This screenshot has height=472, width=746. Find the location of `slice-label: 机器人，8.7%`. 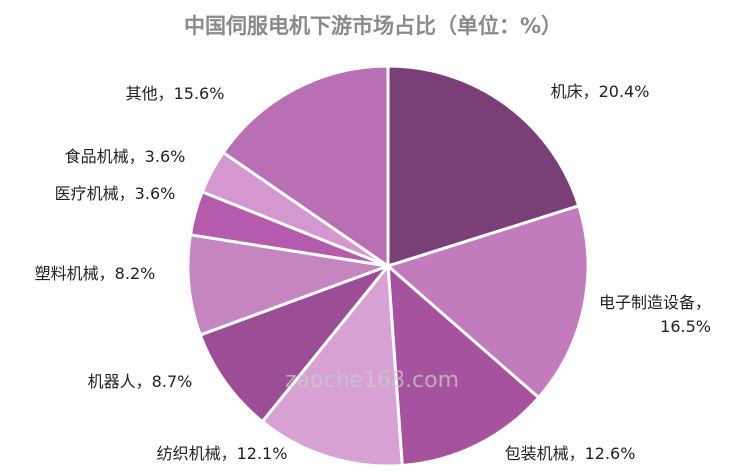

slice-label: 机器人，8.7% is located at coordinates (140, 381).